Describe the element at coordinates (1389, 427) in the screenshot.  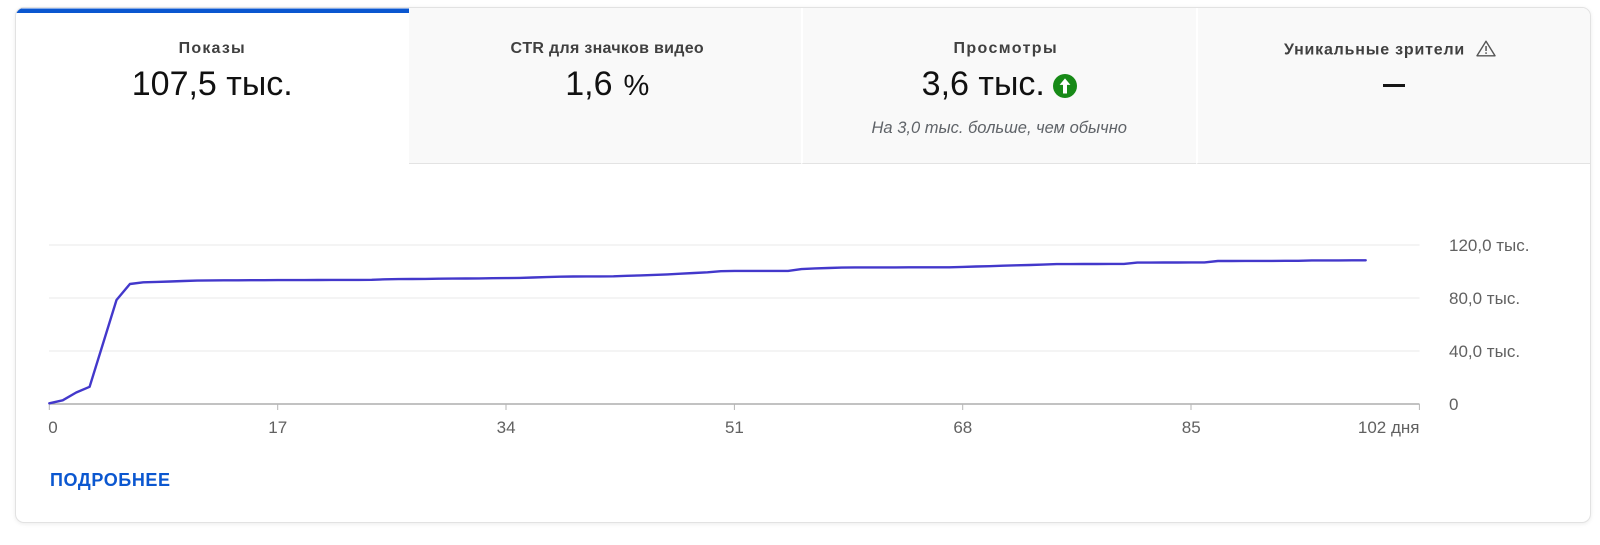
I see `svg-text: 102 дня` at that location.